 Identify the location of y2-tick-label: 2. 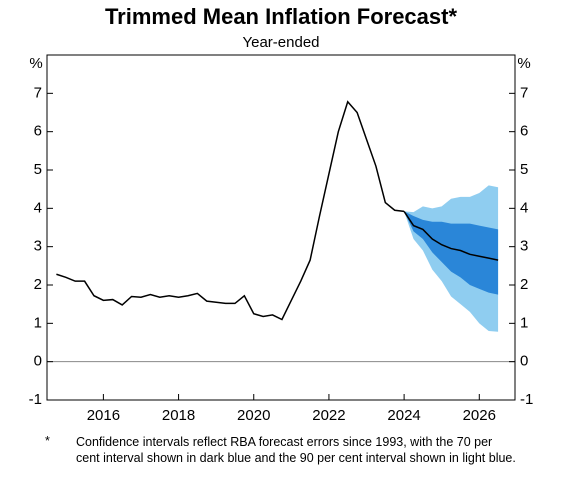
(524, 284).